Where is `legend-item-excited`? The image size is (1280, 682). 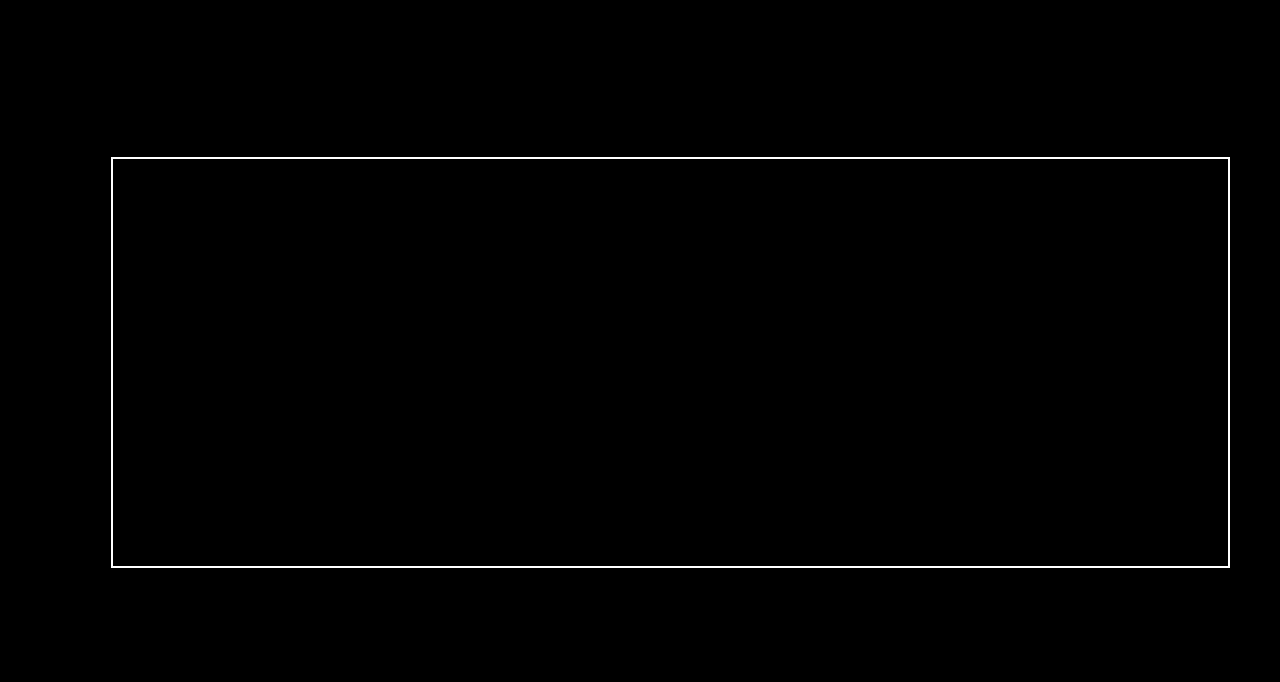
legend-item-excited is located at coordinates (361, 126).